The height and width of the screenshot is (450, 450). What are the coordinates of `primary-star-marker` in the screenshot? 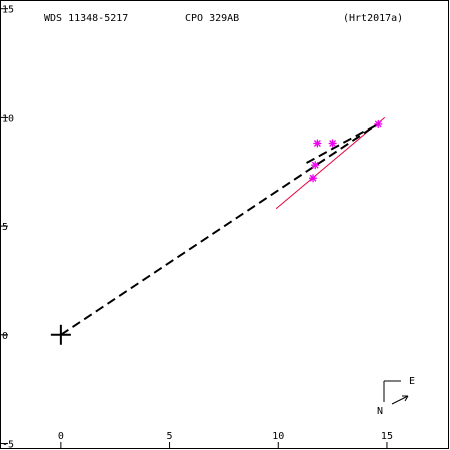 It's located at (60, 334).